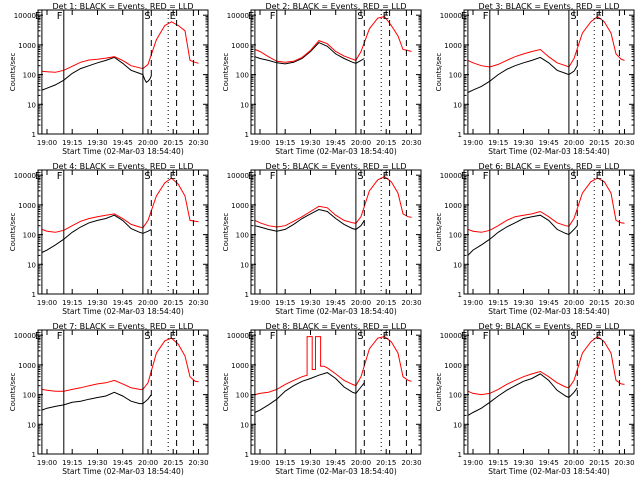  Describe the element at coordinates (336, 326) in the screenshot. I see `panel-title: Det 8: BLACK = Events, RED = LLD` at that location.